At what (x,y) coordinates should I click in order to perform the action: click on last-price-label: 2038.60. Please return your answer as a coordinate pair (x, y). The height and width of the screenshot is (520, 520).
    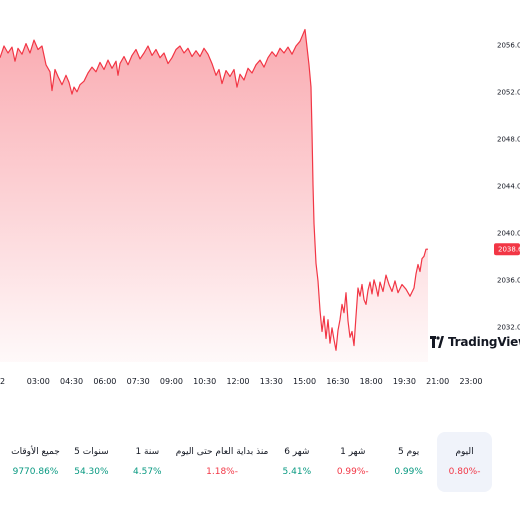
    Looking at the image, I should click on (509, 250).